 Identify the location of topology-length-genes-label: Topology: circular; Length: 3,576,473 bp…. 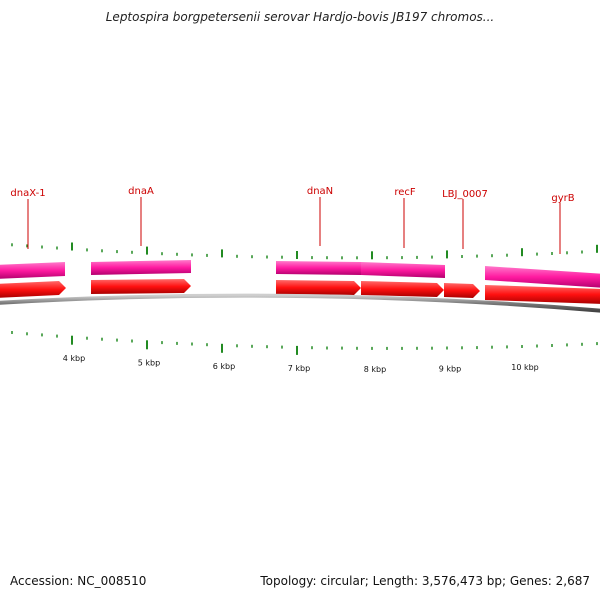
(425, 581).